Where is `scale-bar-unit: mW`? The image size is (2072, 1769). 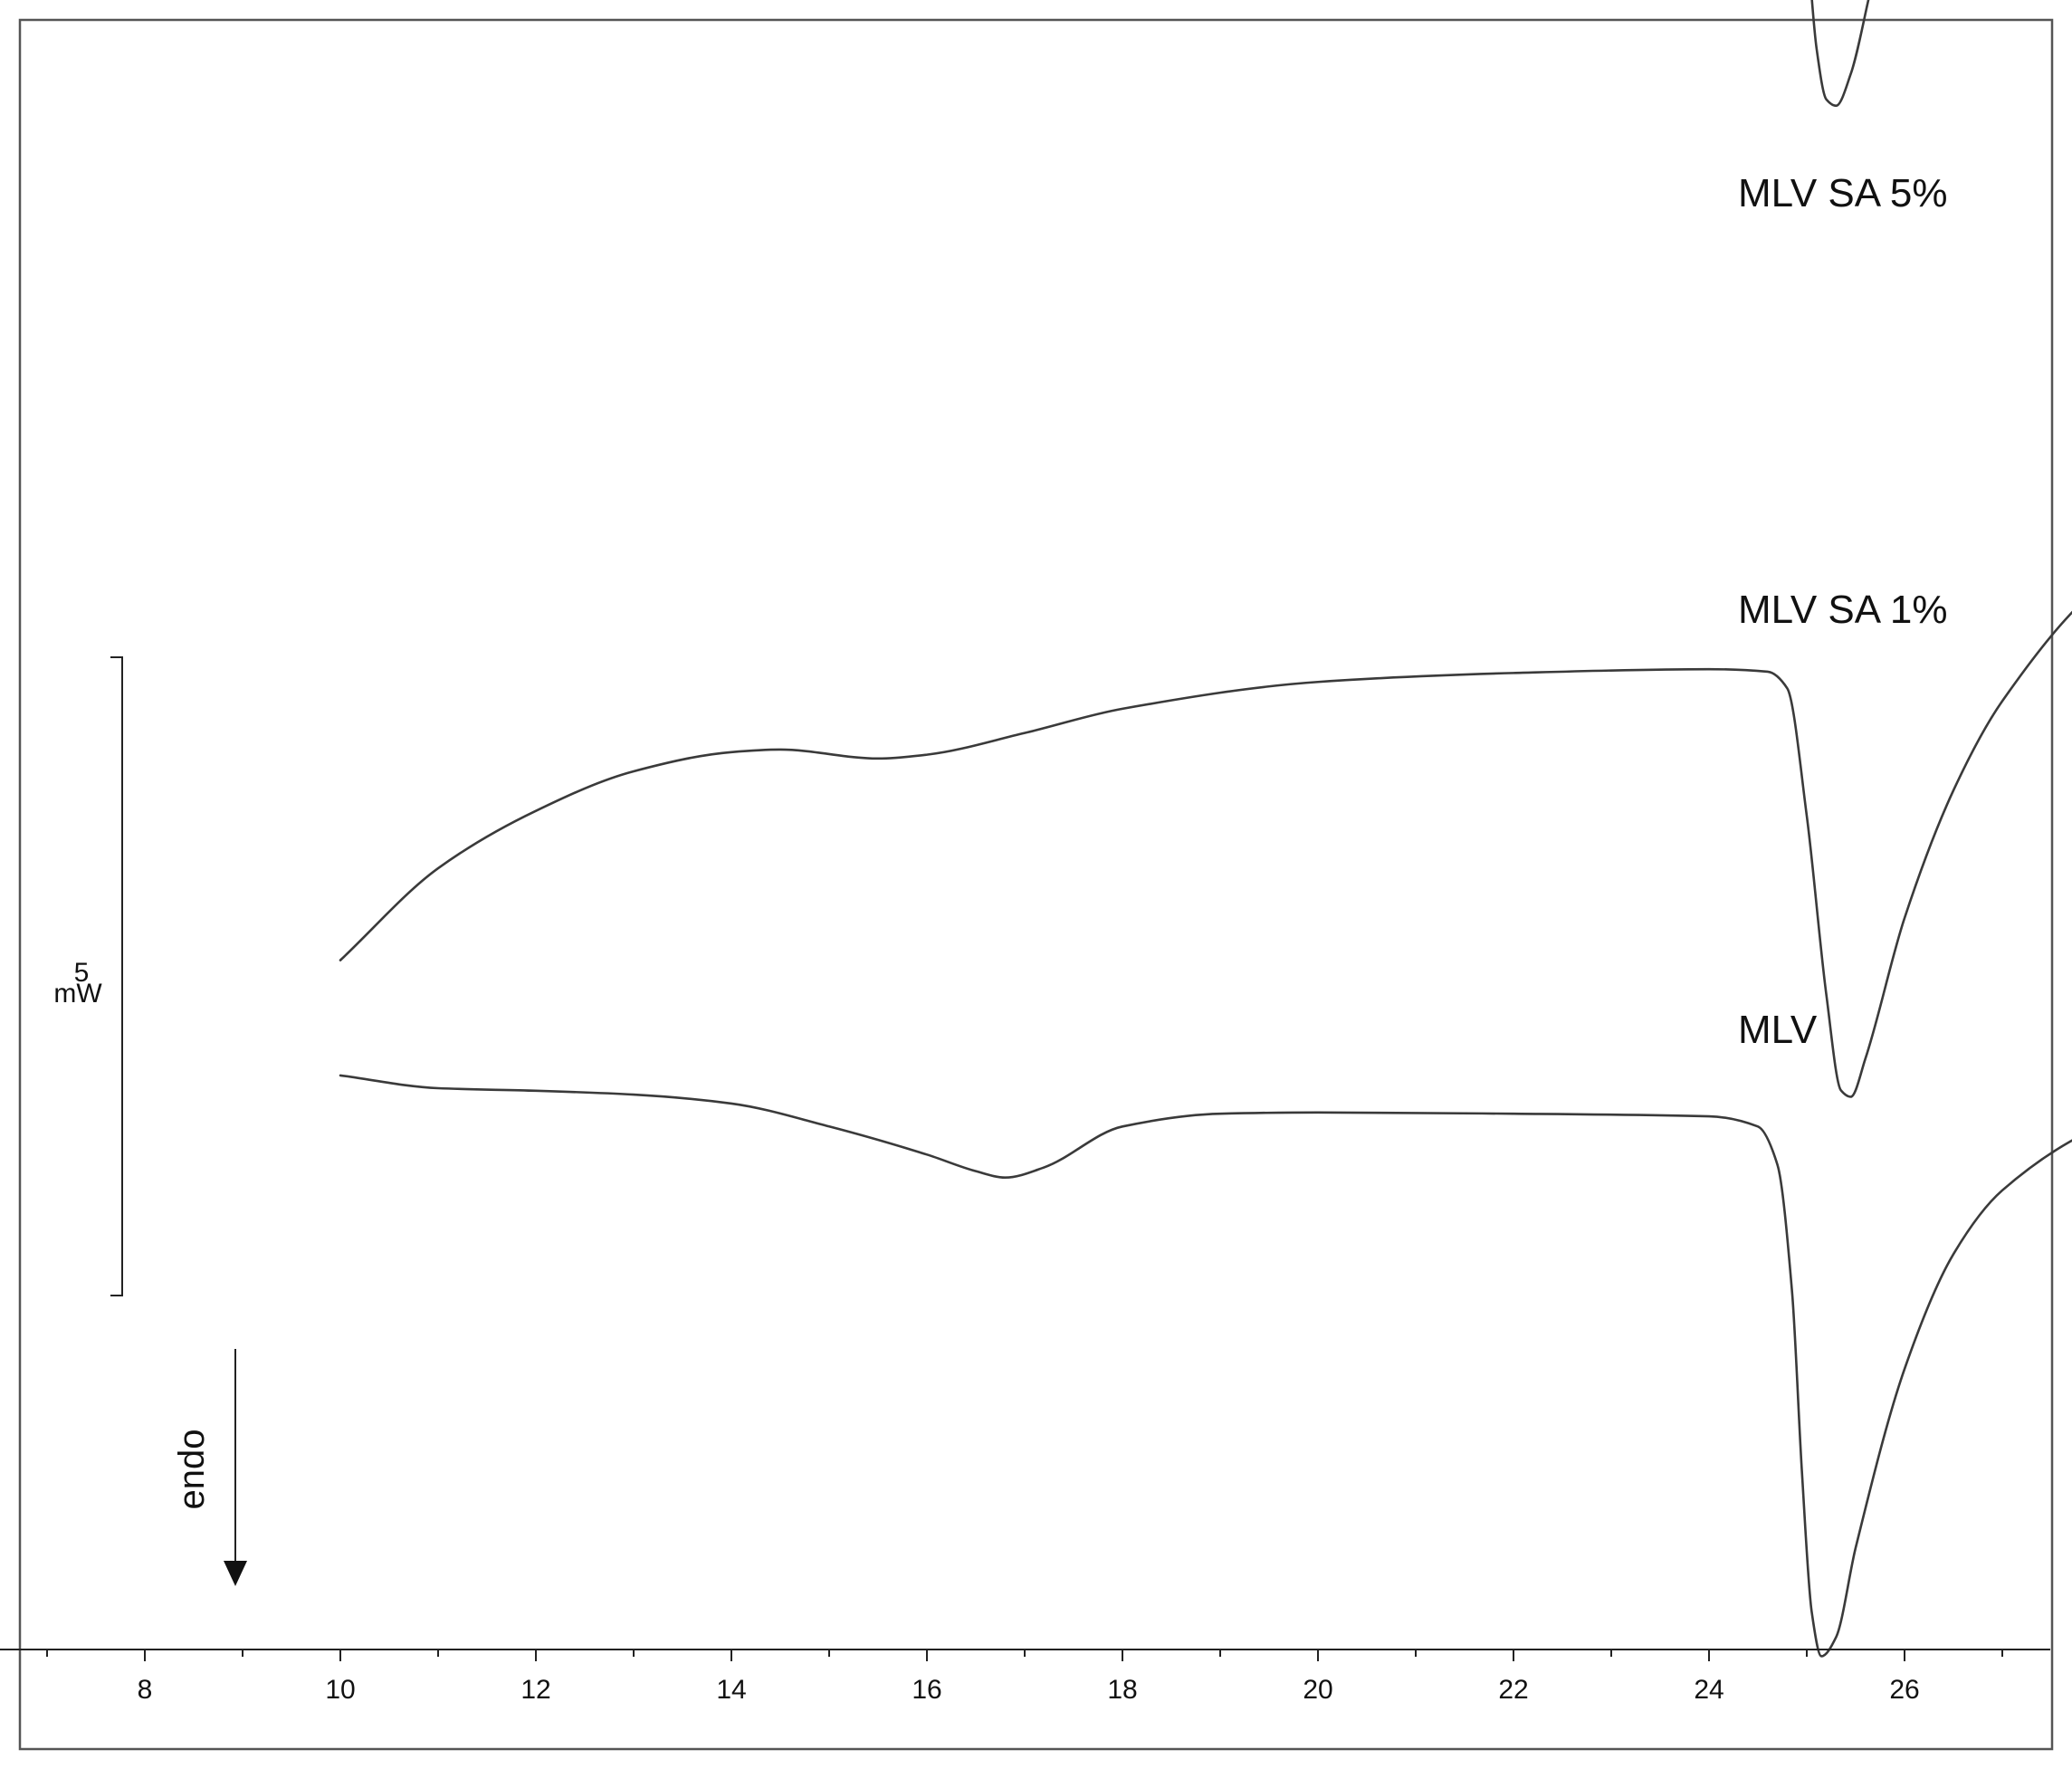 scale-bar-unit: mW is located at coordinates (77, 994).